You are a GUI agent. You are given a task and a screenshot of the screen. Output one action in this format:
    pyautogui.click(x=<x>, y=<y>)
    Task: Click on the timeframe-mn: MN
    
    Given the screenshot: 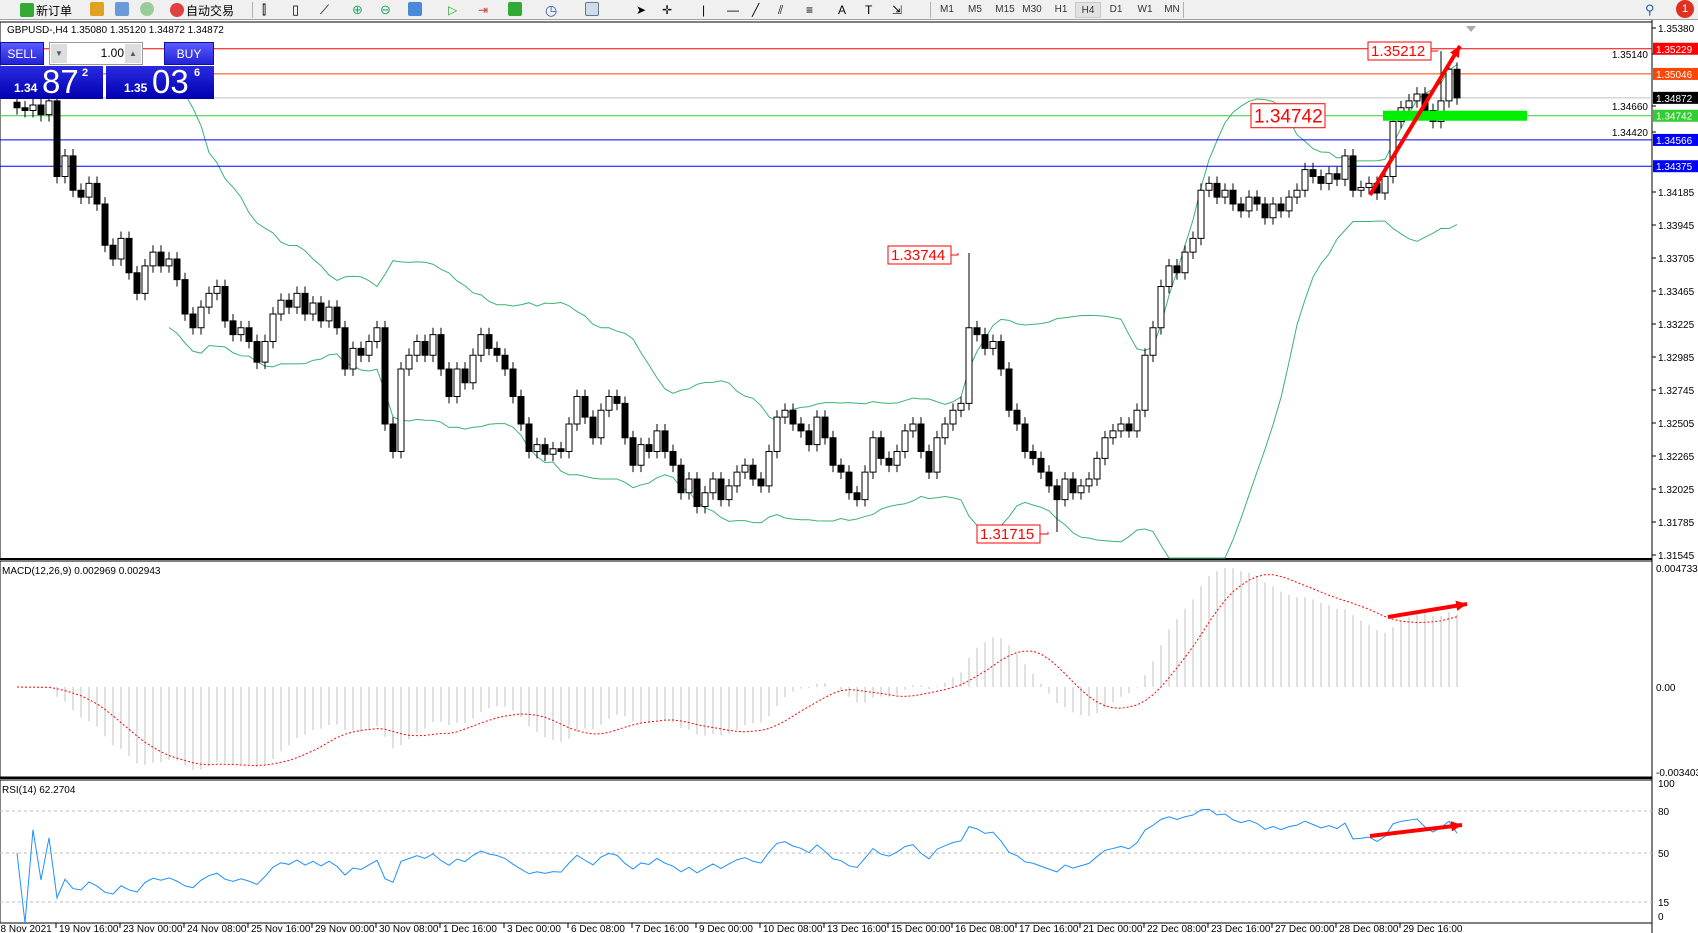 What is the action you would take?
    pyautogui.click(x=1172, y=9)
    